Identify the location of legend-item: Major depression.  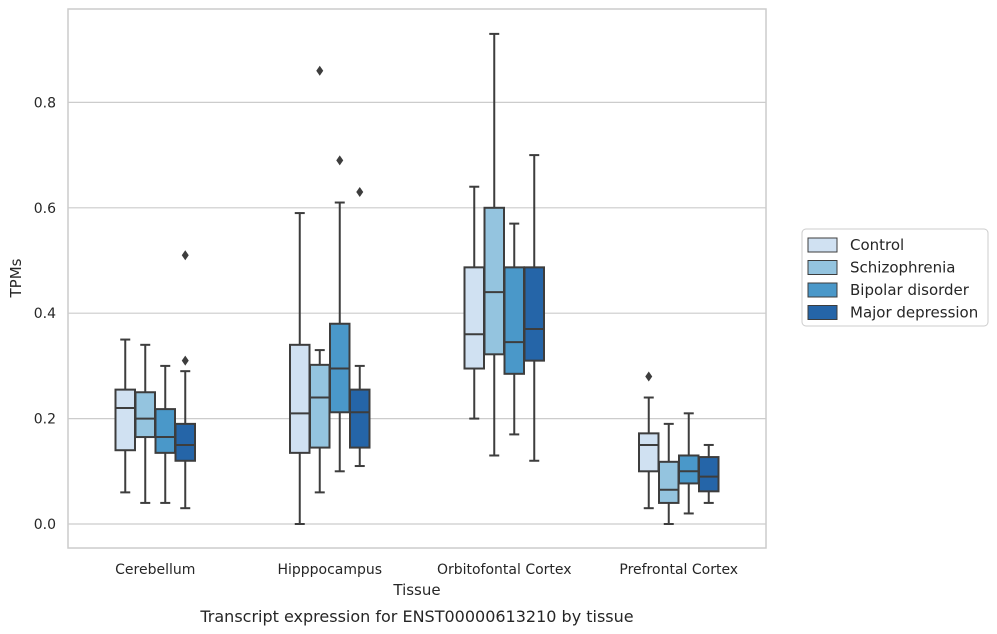
(892, 313).